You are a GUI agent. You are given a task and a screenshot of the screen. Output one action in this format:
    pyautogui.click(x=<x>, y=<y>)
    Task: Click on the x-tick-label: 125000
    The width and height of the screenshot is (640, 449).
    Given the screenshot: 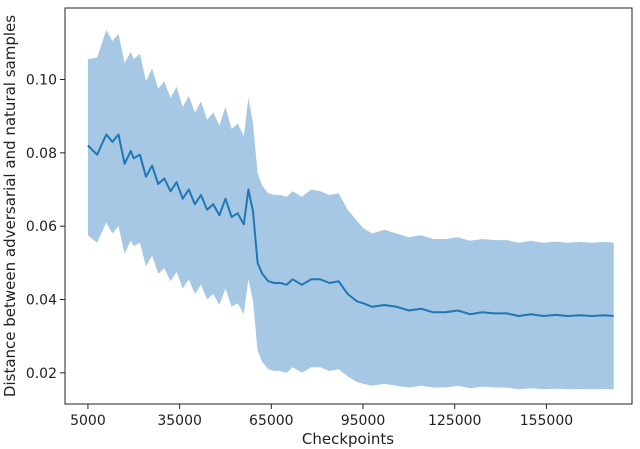 What is the action you would take?
    pyautogui.click(x=454, y=421)
    